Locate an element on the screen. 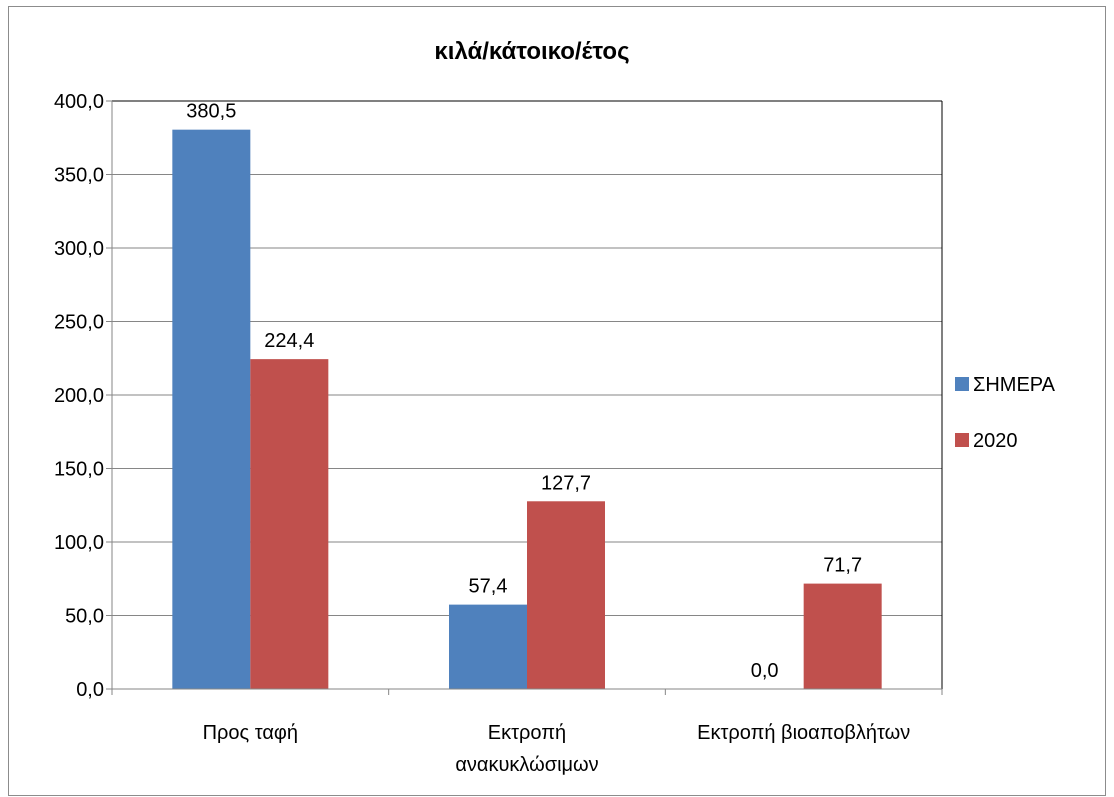  y-tick-label: 200,0 is located at coordinates (79, 396).